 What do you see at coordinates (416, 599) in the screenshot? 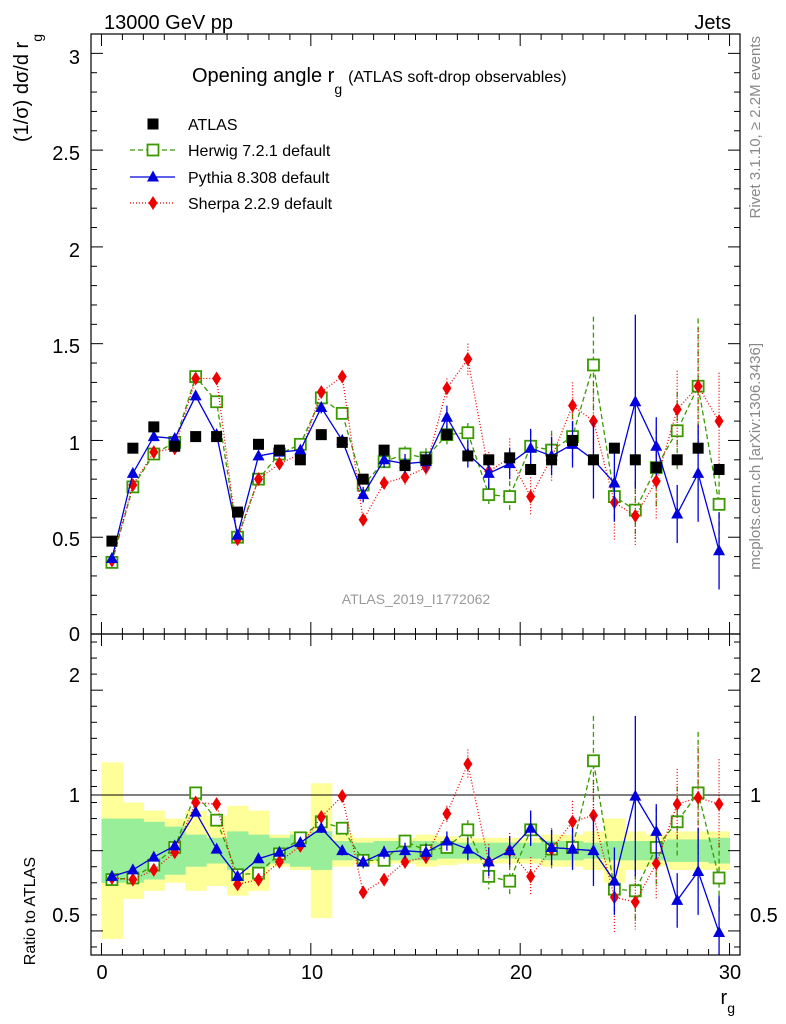
I see `analysis-watermark: ATLAS_2019_I1772062` at bounding box center [416, 599].